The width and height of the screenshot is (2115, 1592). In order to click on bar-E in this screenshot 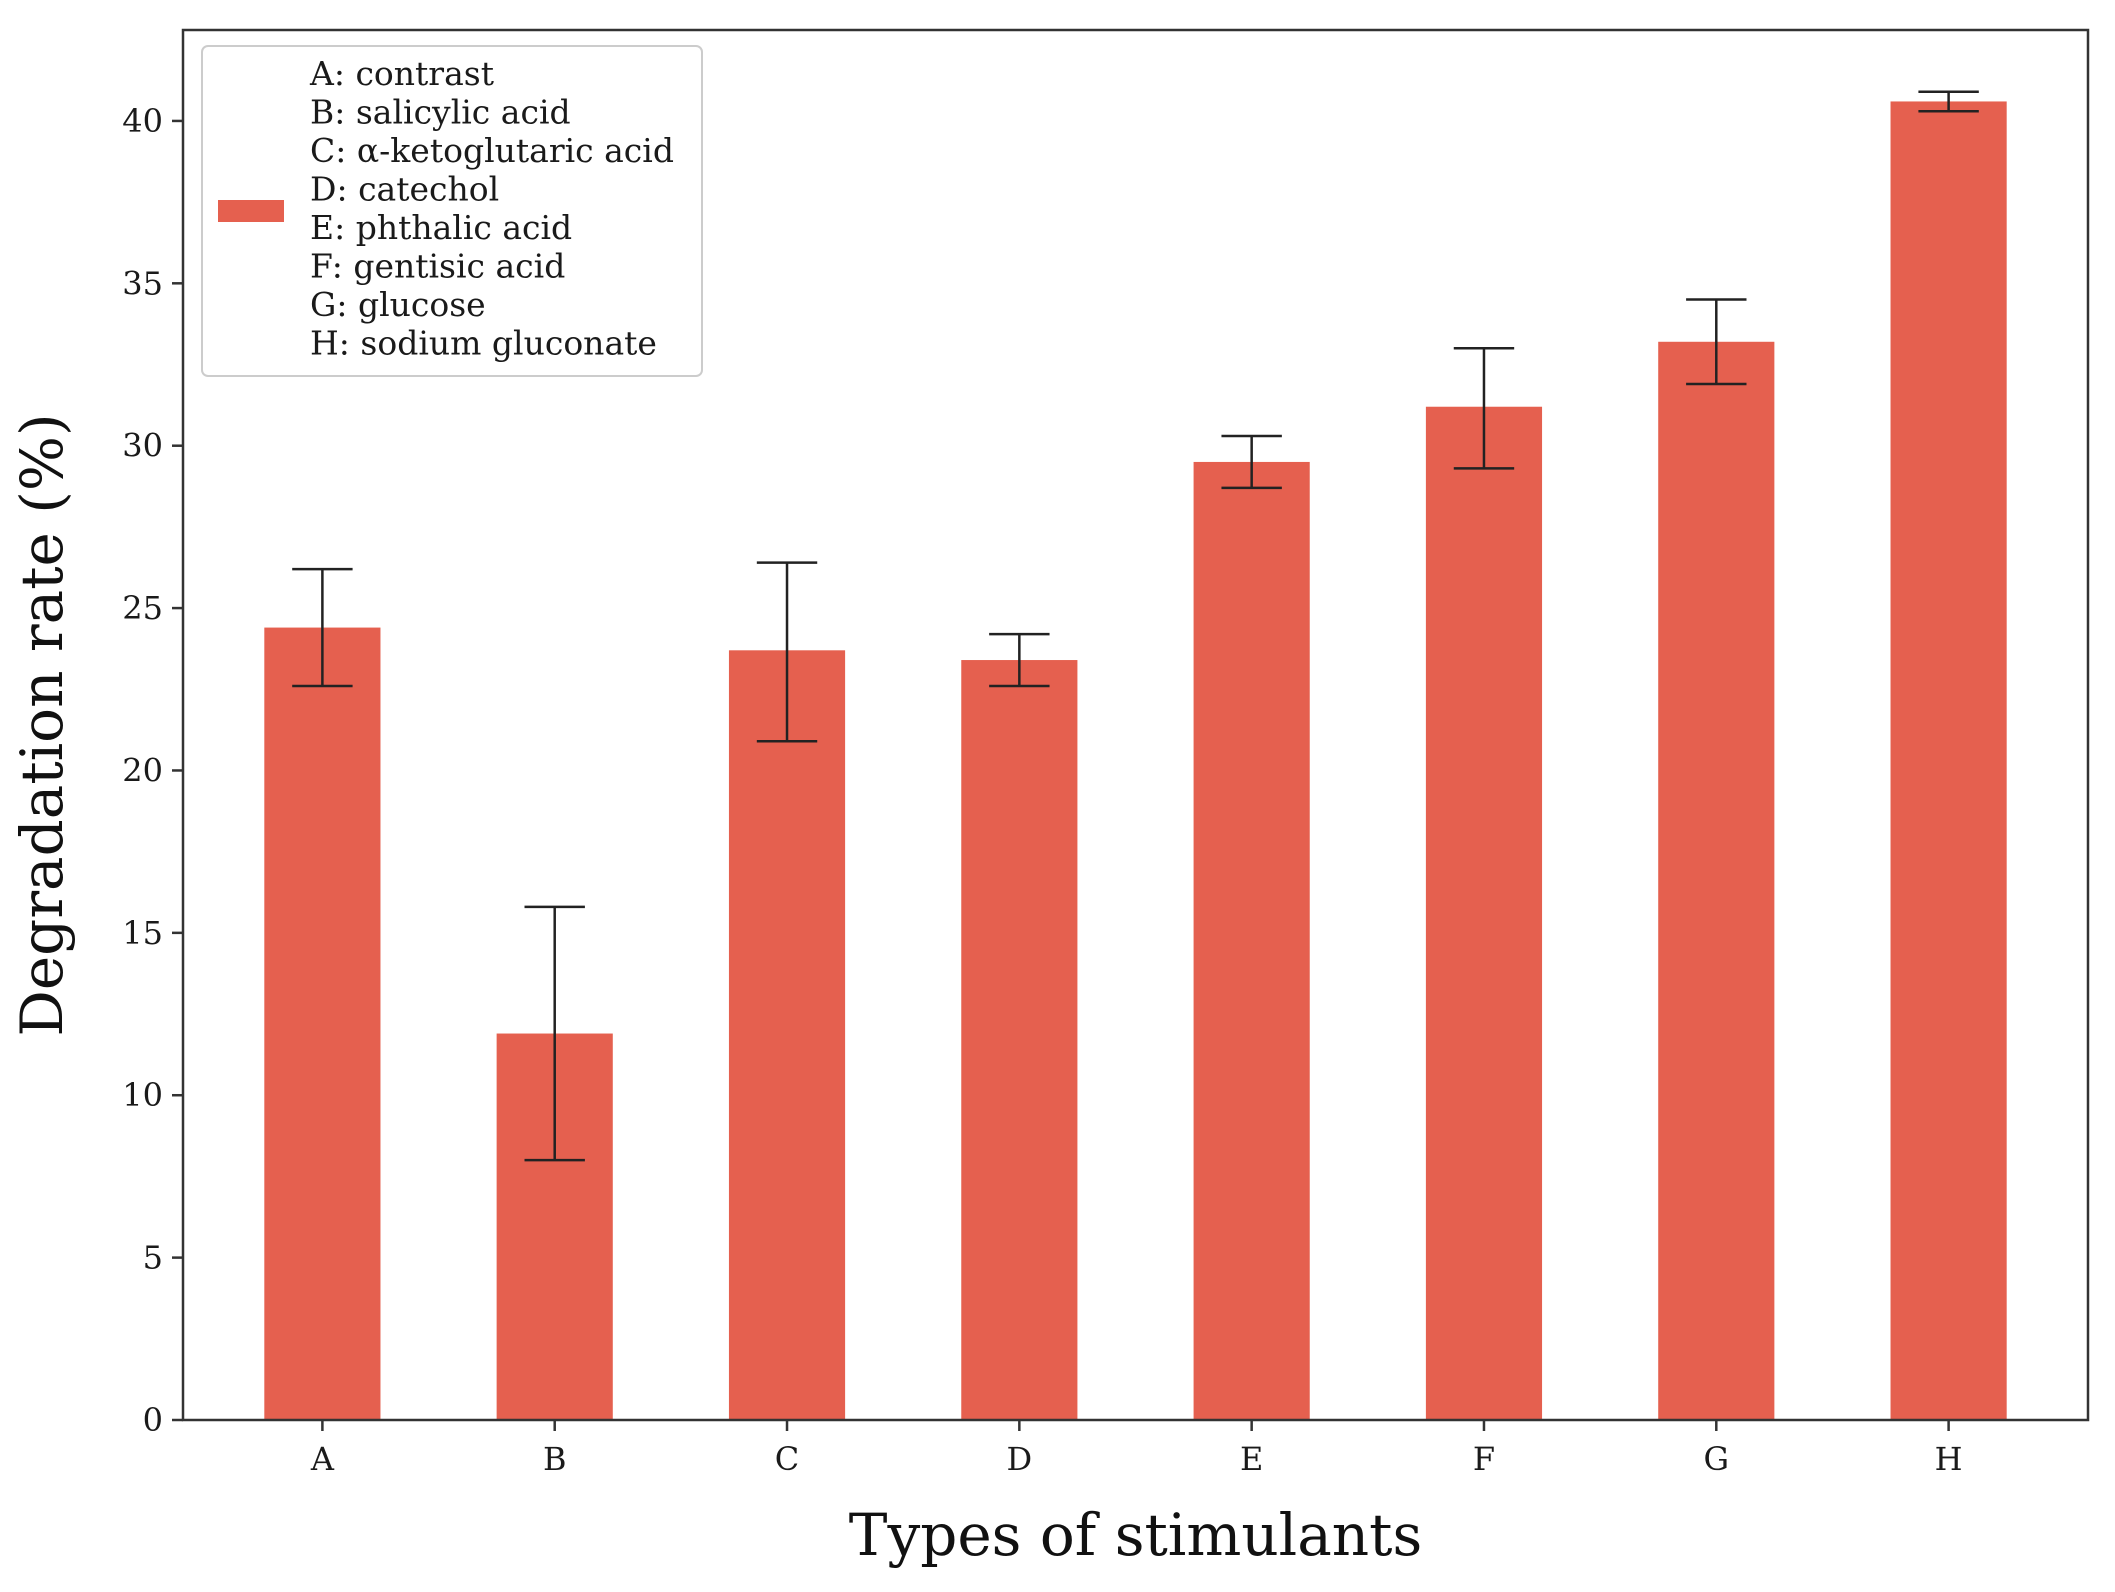, I will do `click(1251, 941)`.